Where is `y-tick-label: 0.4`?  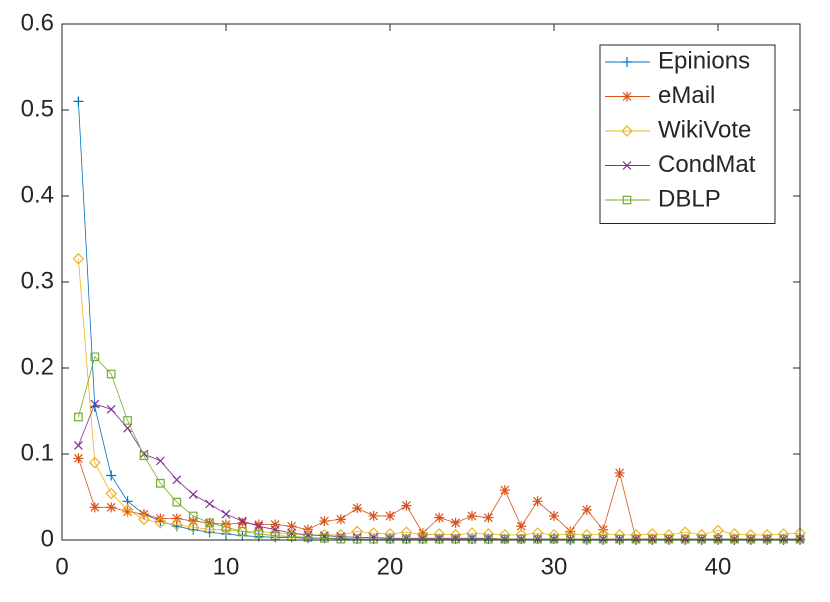
y-tick-label: 0.4 is located at coordinates (37, 194).